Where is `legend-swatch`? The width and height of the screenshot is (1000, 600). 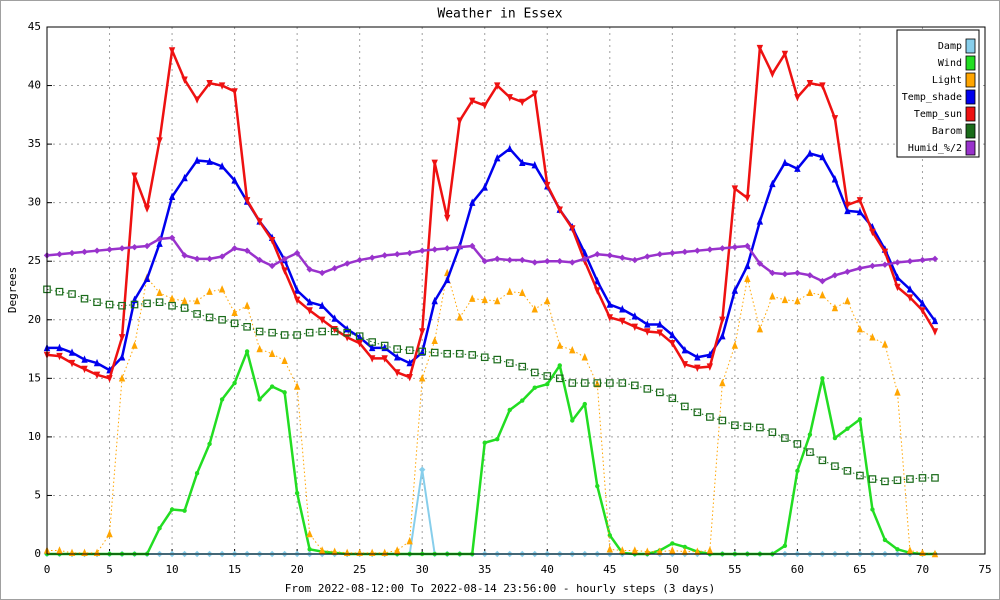 legend-swatch is located at coordinates (970, 46).